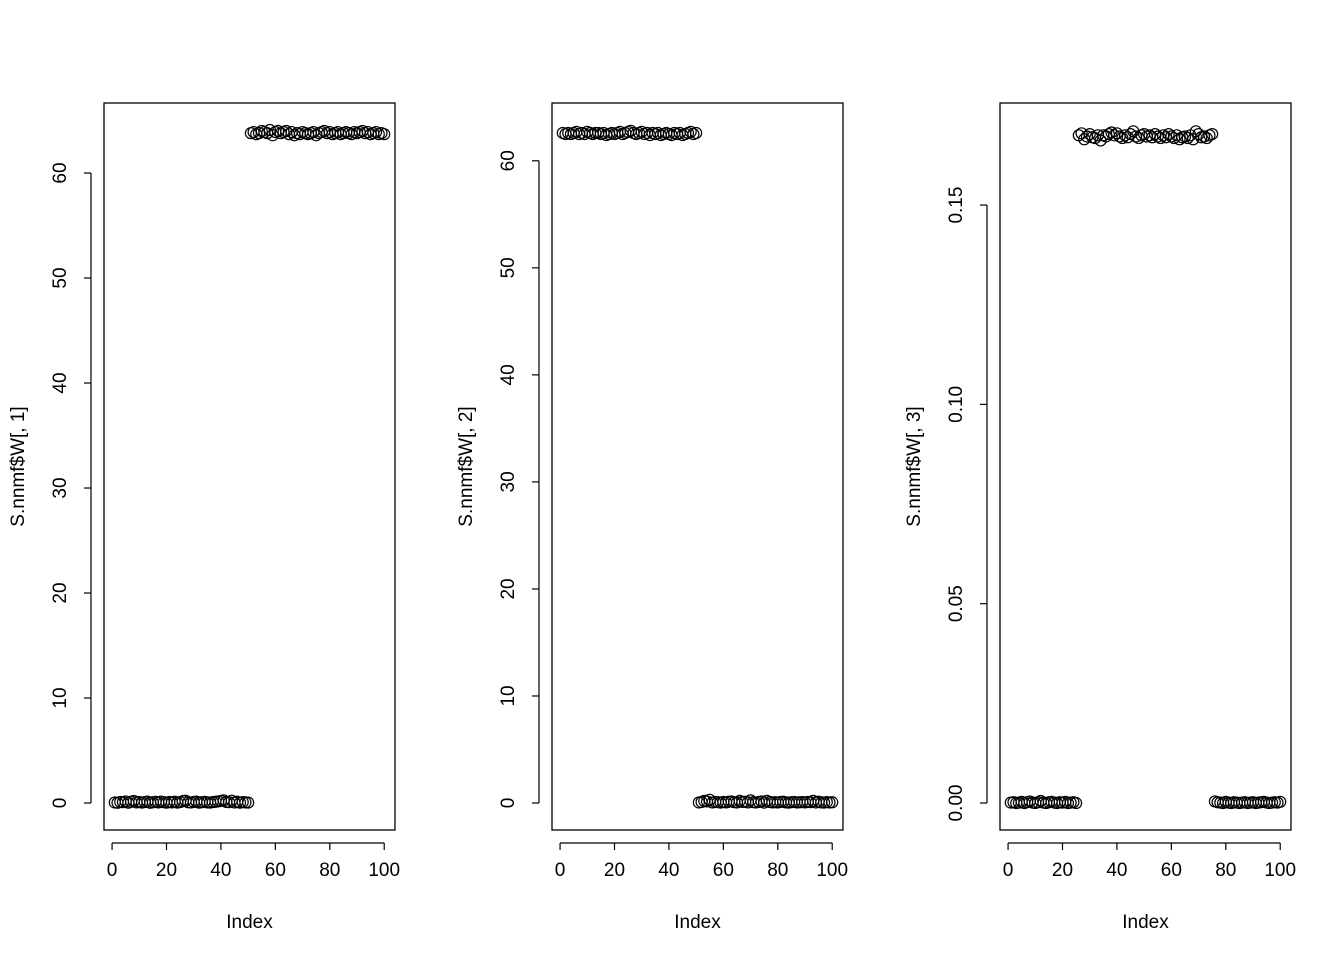 This screenshot has height=965, width=1344. I want to click on y-tick-label: 0.15, so click(956, 205).